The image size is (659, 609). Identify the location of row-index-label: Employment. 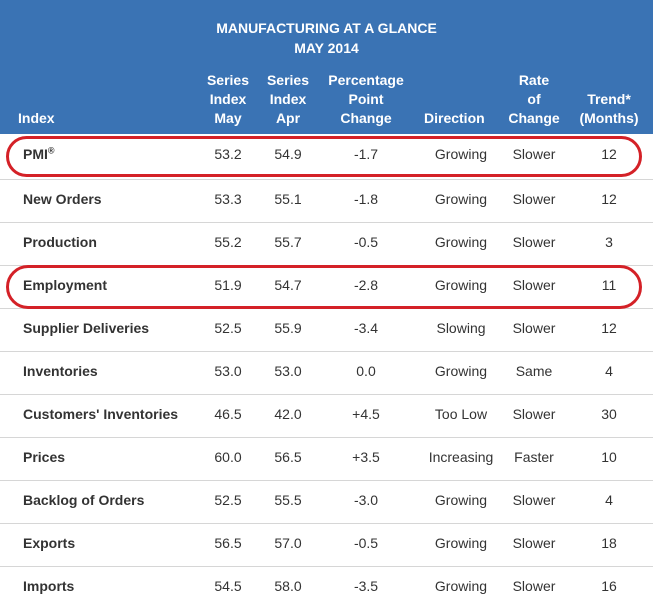
(65, 285).